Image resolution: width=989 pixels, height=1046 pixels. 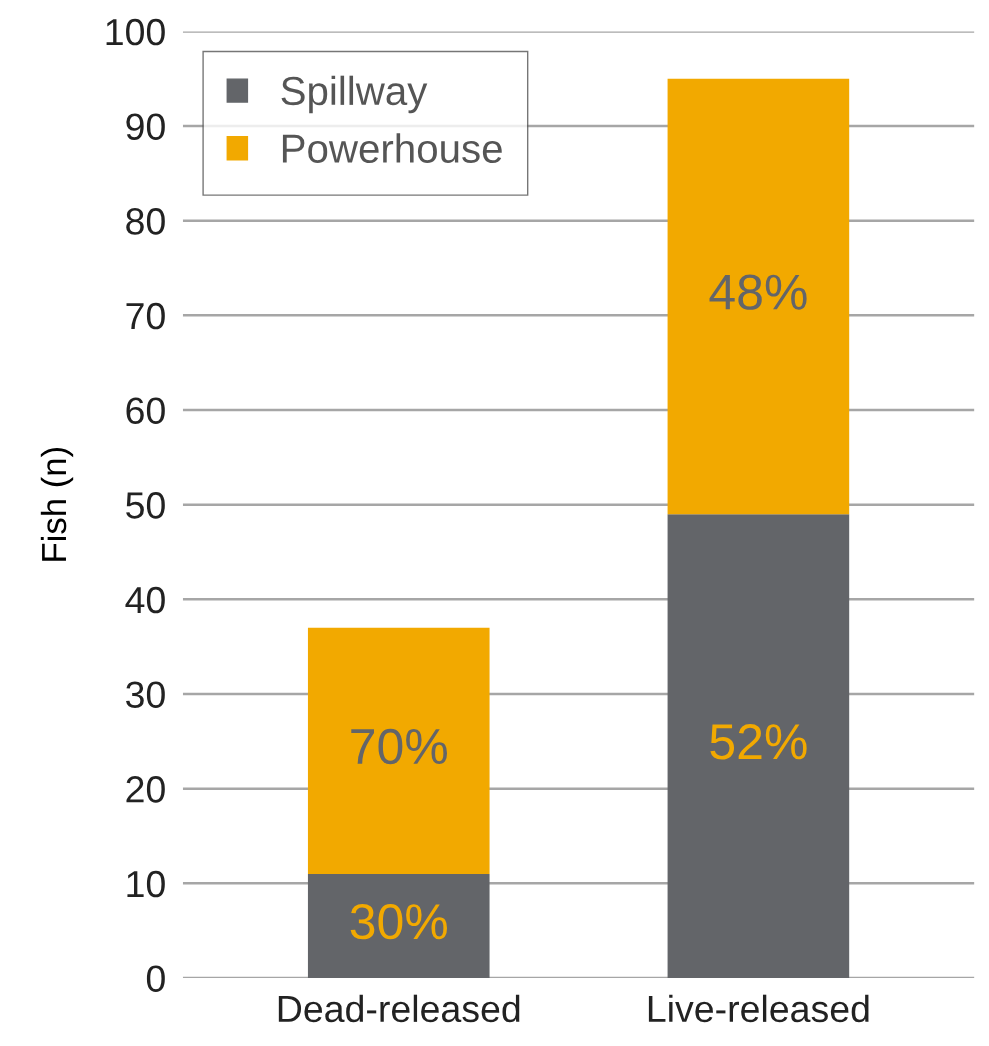 What do you see at coordinates (145, 316) in the screenshot?
I see `y-tick-label: 70` at bounding box center [145, 316].